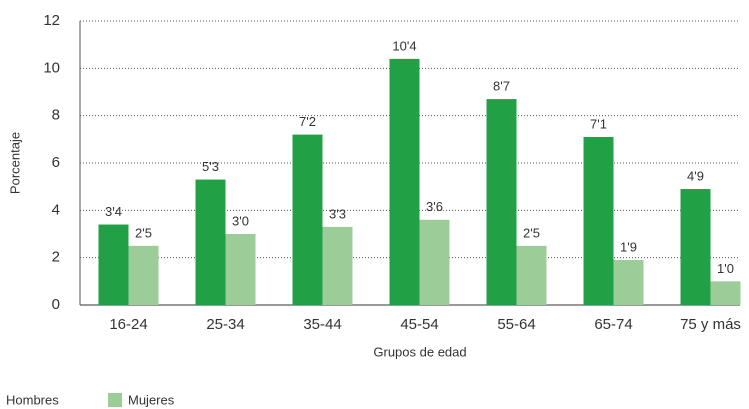 This screenshot has height=409, width=749. I want to click on x-tick-label: 65-74, so click(613, 324).